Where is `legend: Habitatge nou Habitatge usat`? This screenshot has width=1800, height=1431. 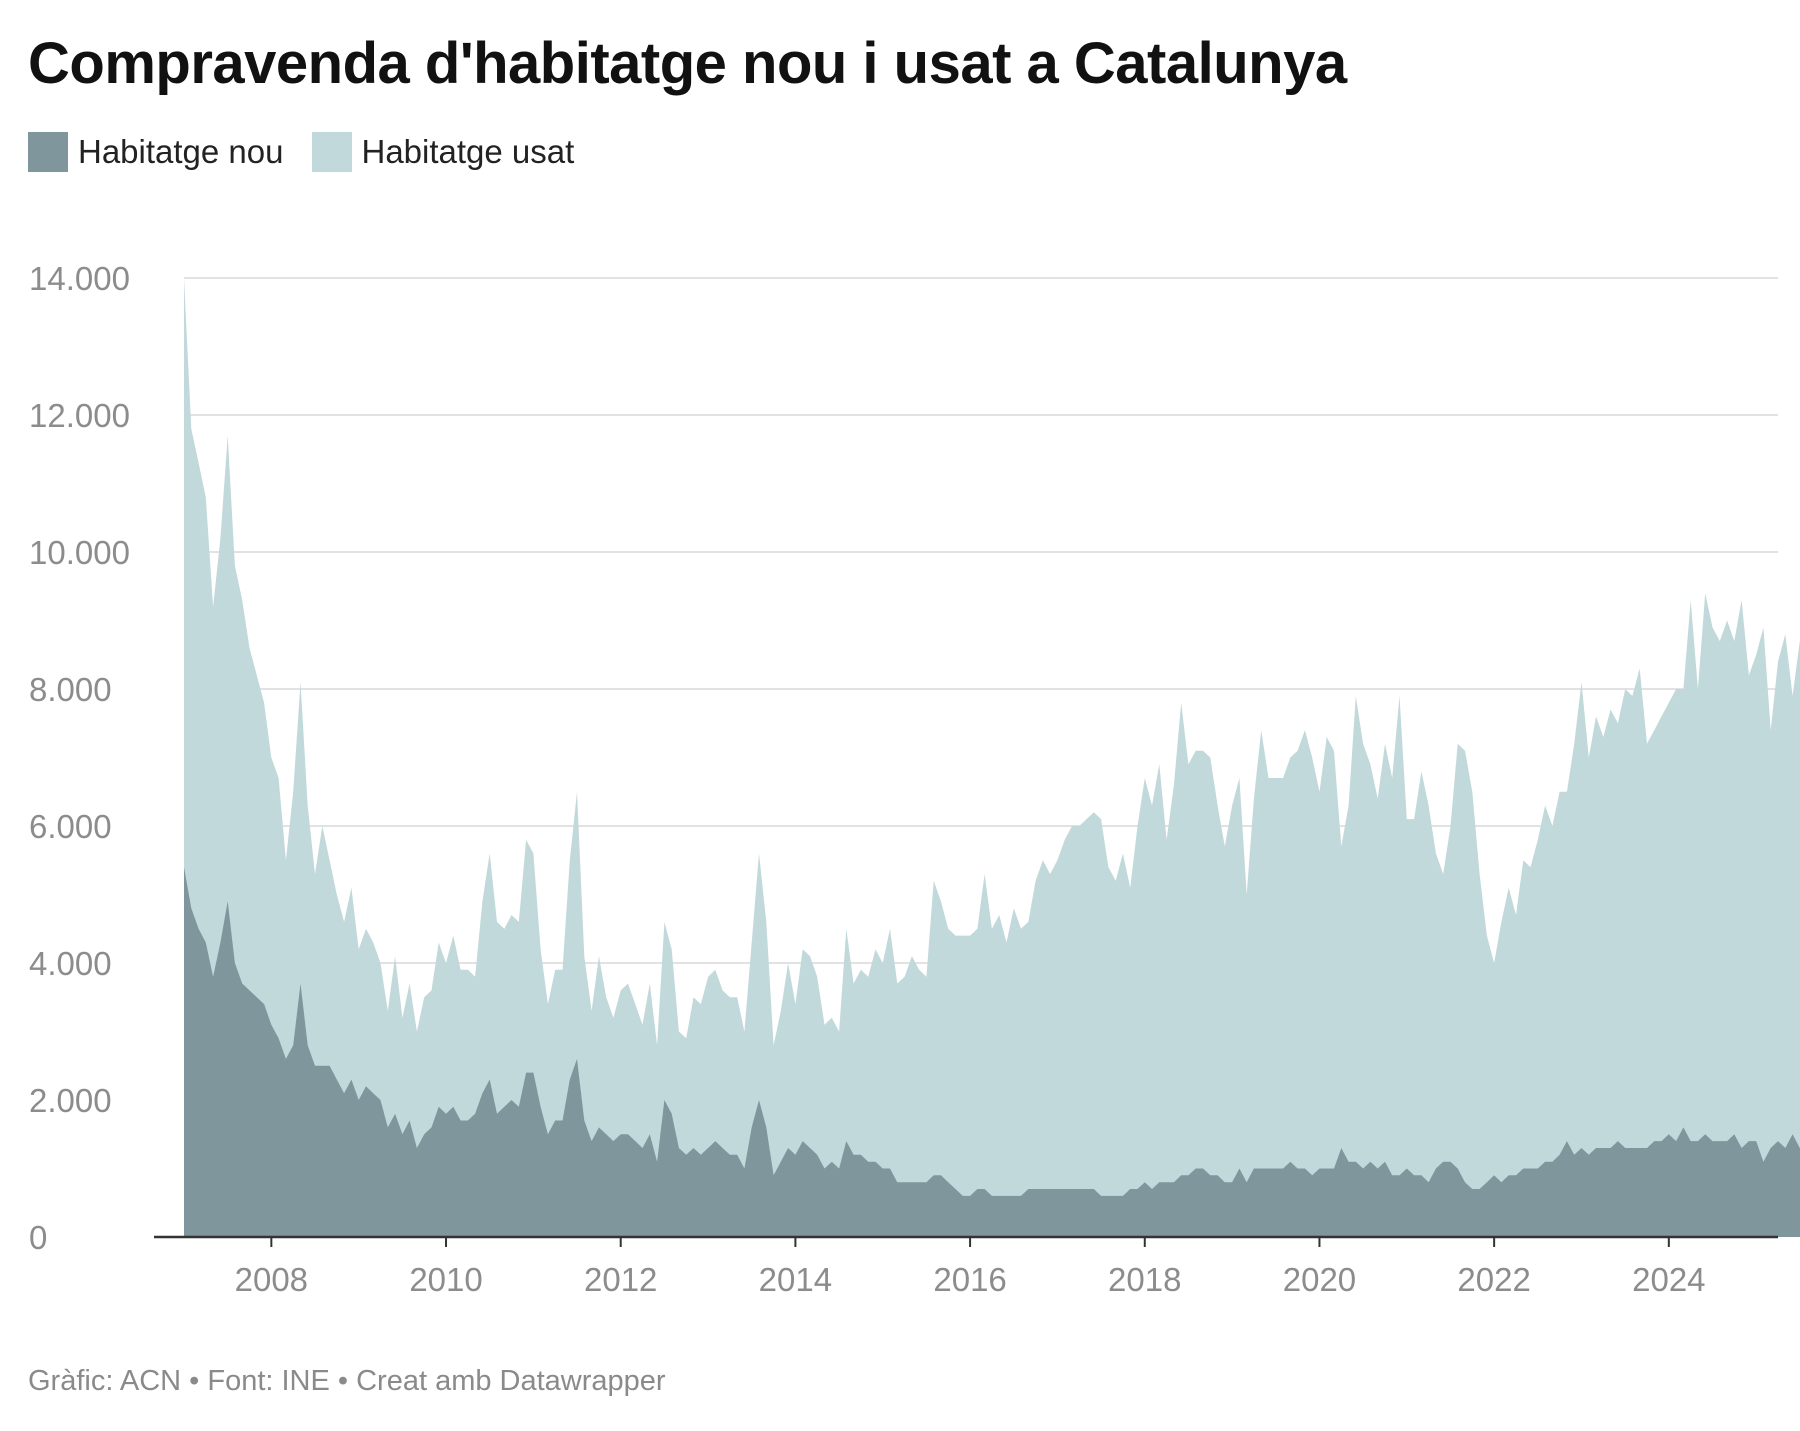 legend: Habitatge nou Habitatge usat is located at coordinates (315, 152).